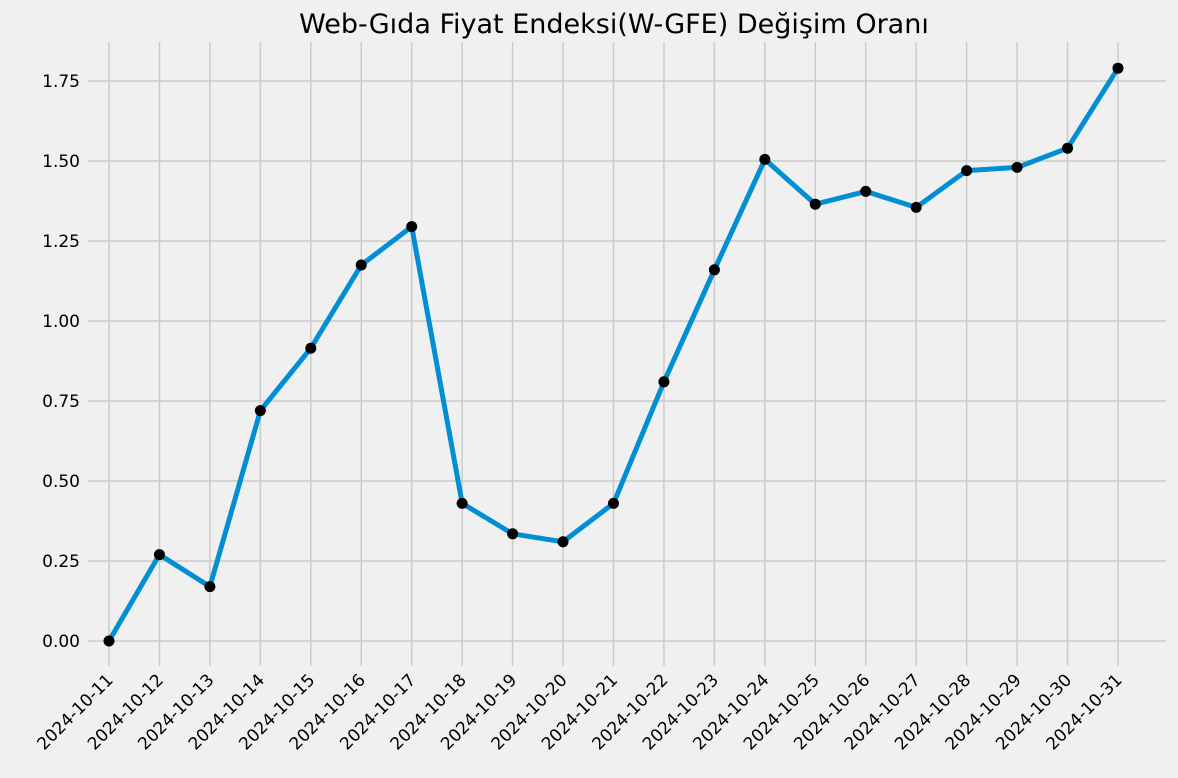 This screenshot has width=1178, height=778. What do you see at coordinates (61, 642) in the screenshot?
I see `y-tick-label: 0.00` at bounding box center [61, 642].